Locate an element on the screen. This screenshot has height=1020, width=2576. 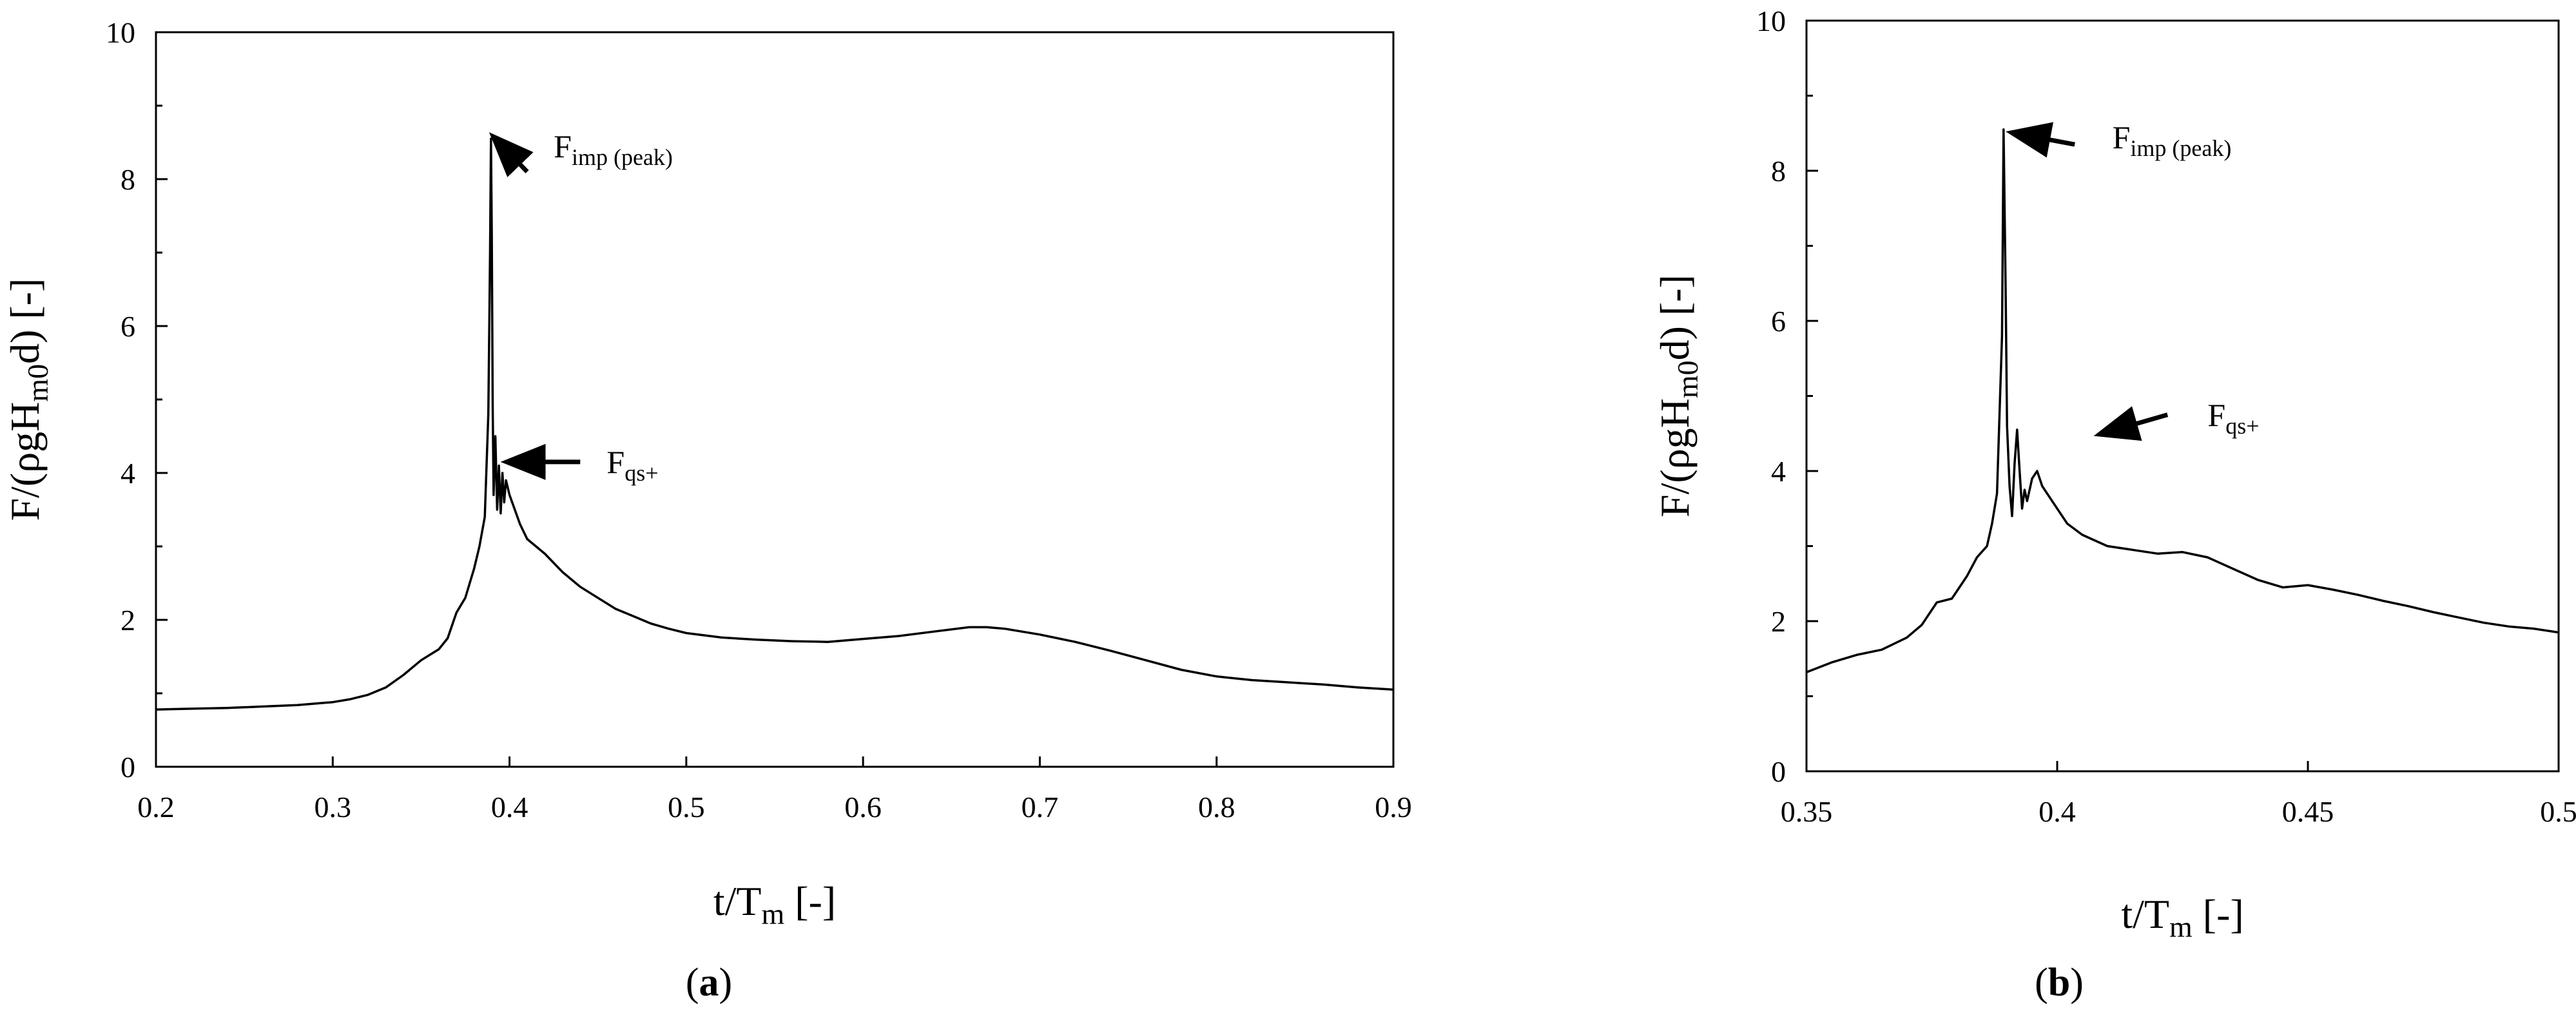
x-tick-label: 0.35 is located at coordinates (1807, 811).